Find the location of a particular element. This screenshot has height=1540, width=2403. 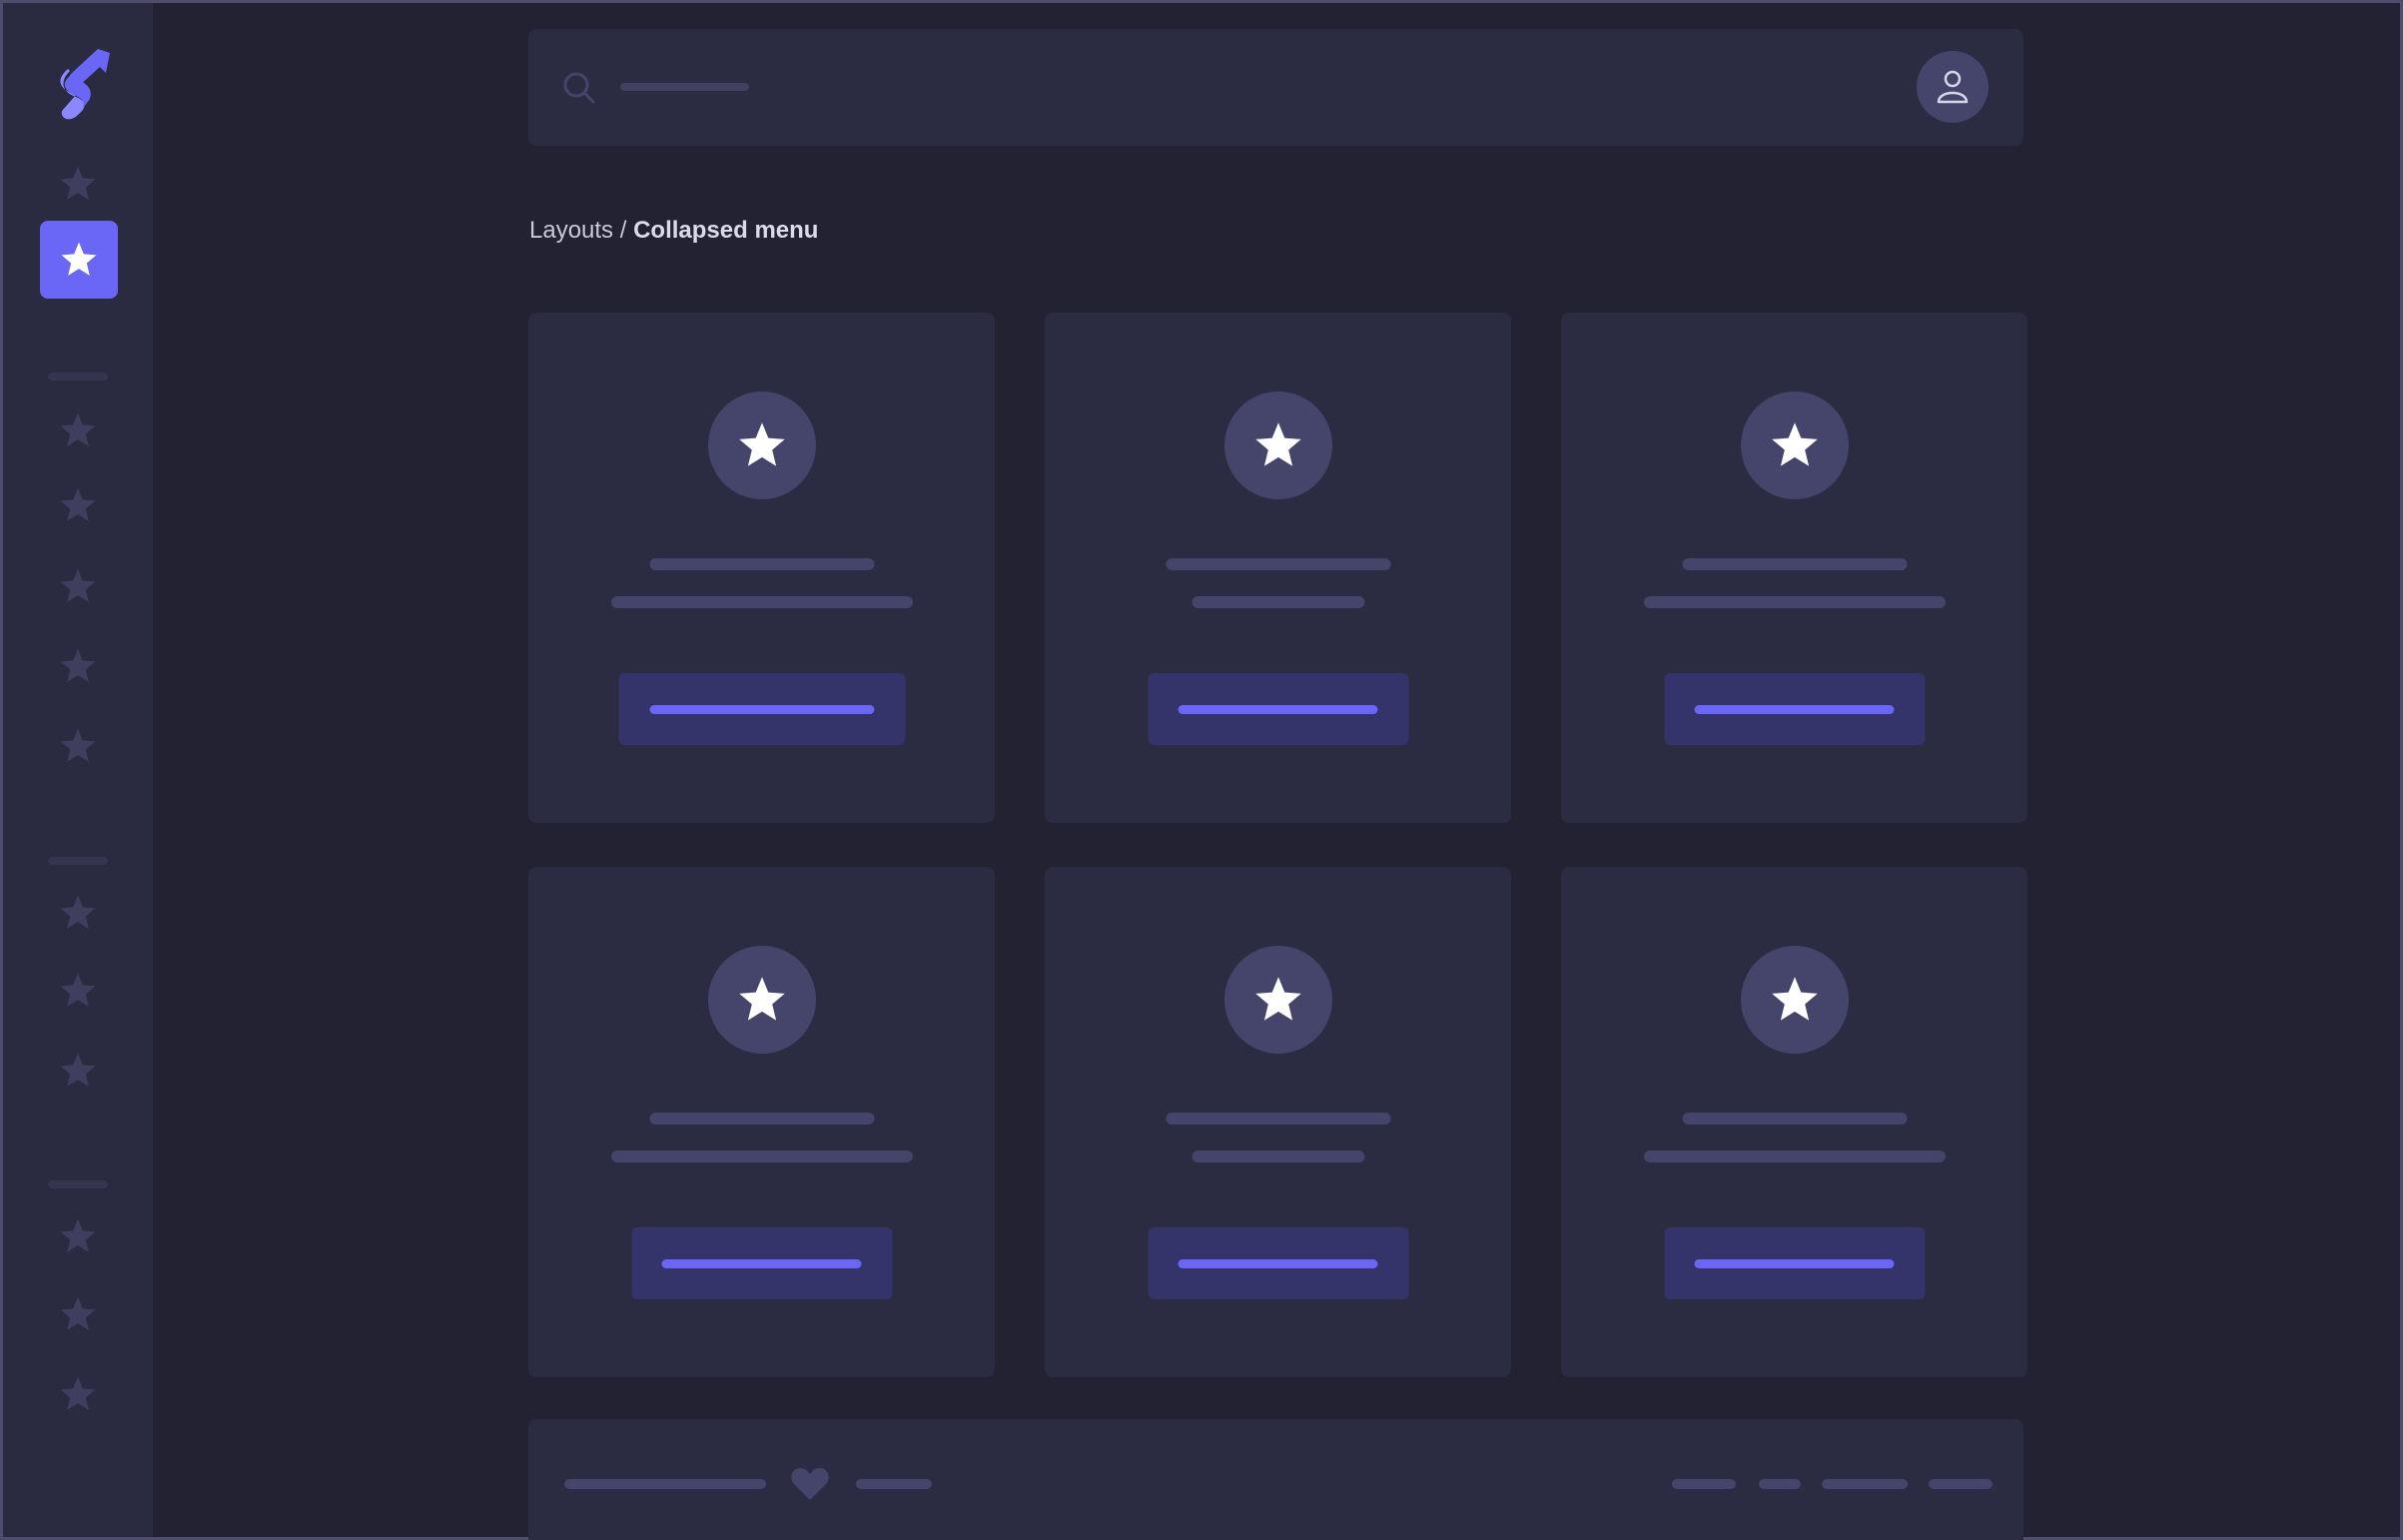

avatar is located at coordinates (1953, 87).